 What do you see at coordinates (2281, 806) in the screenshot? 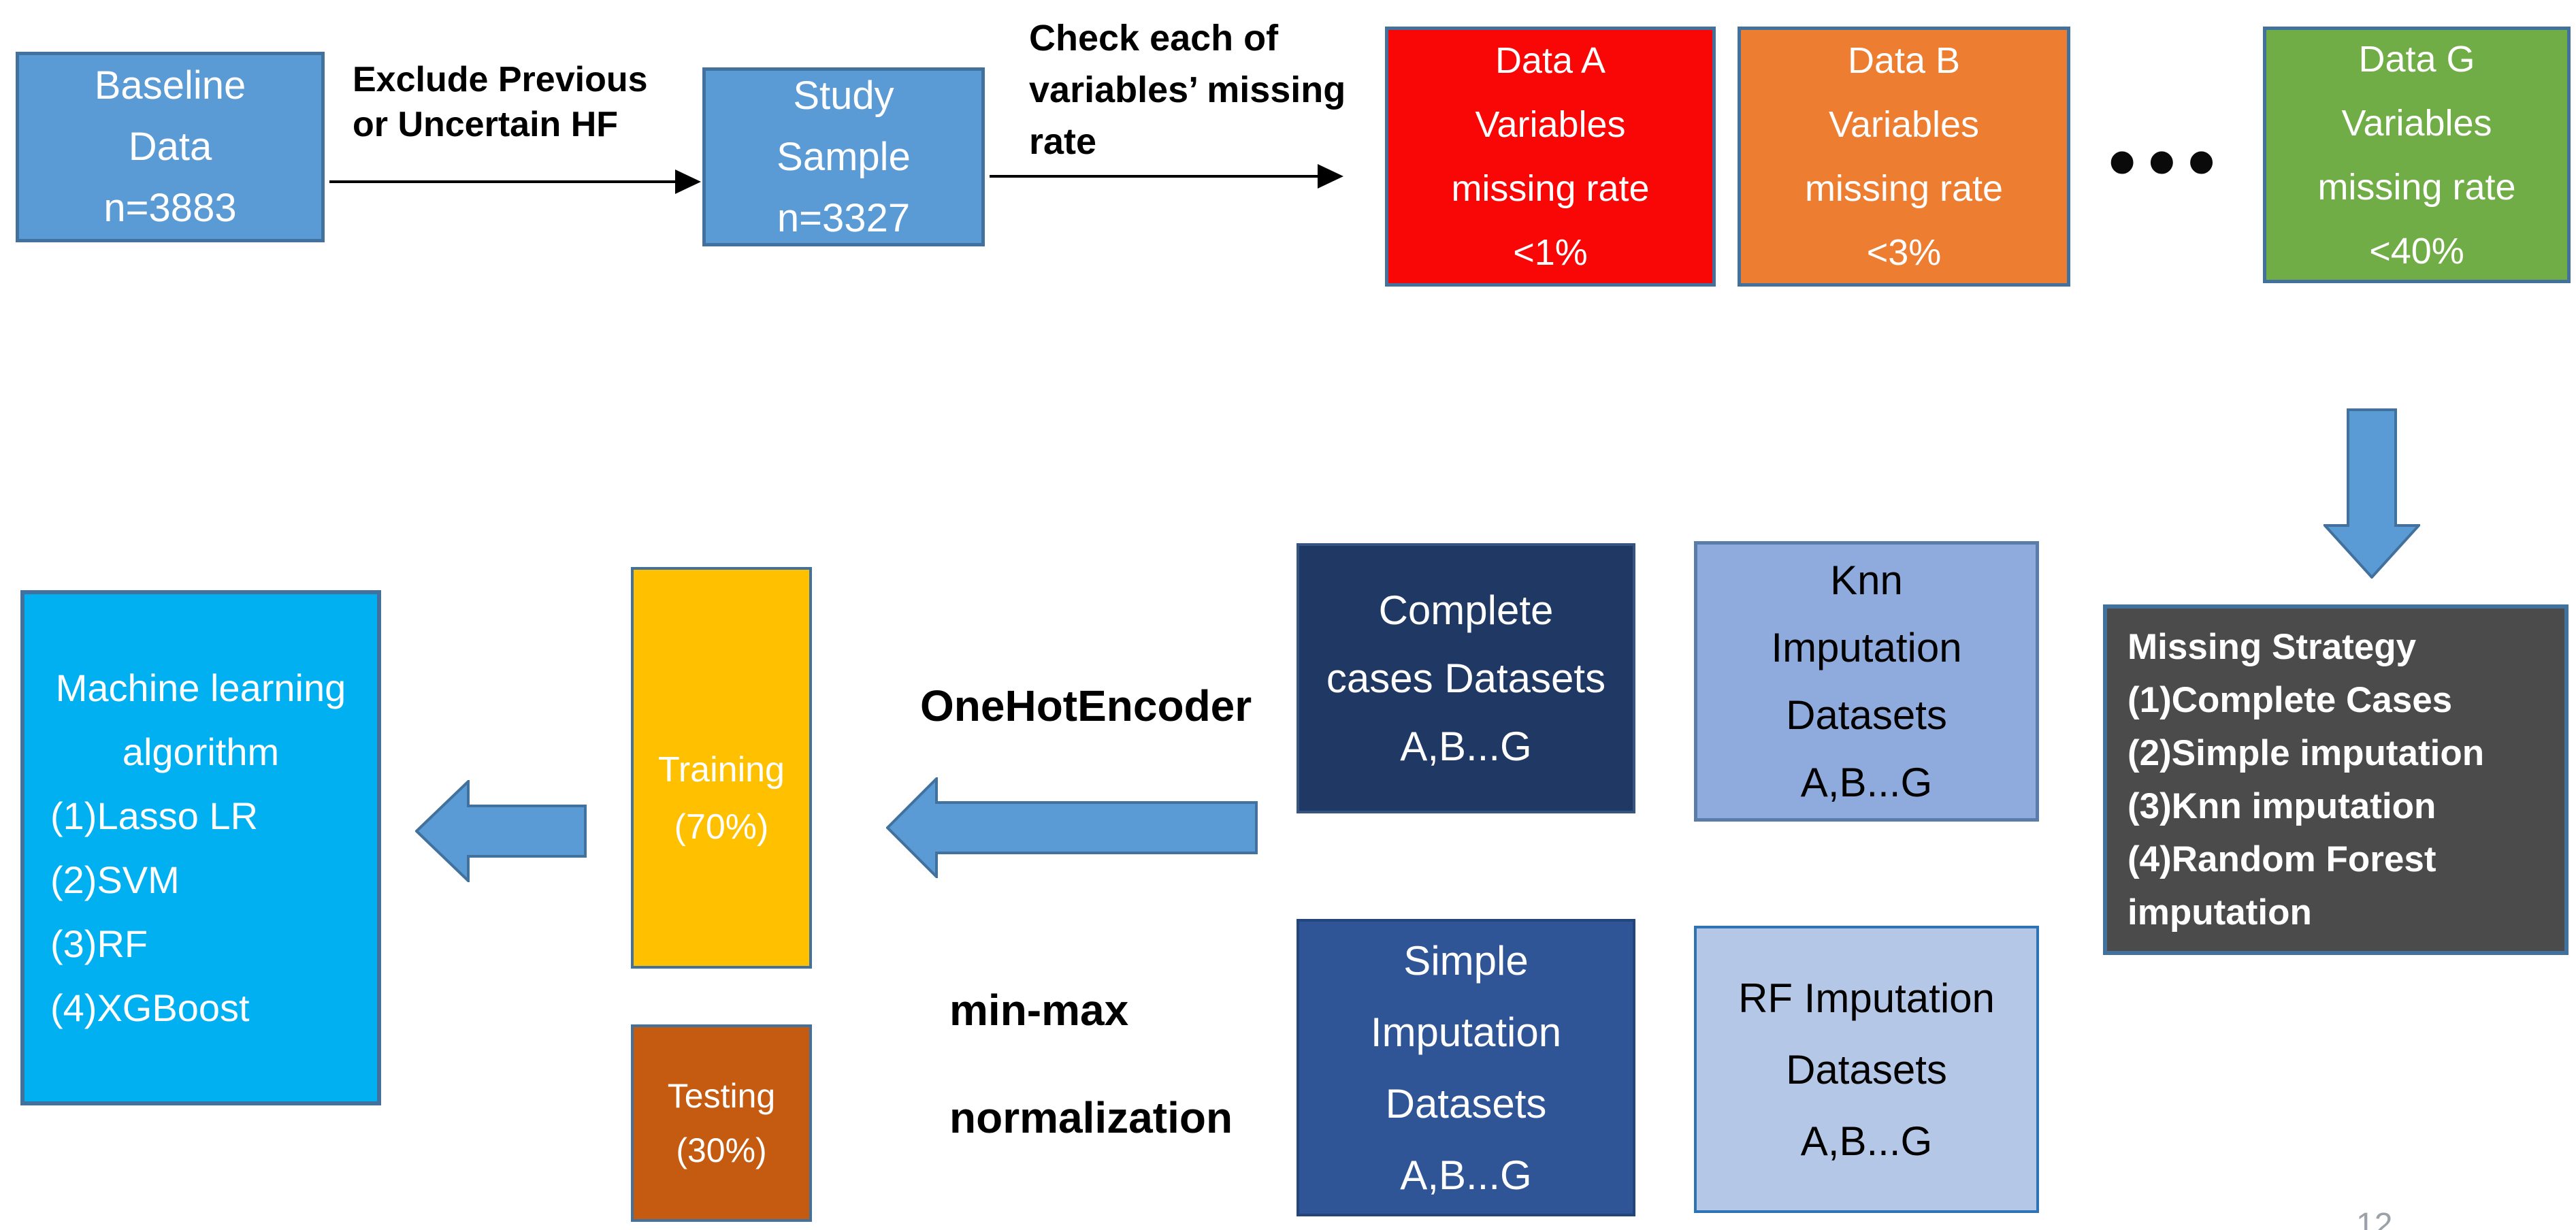
I see `missing-strategy-line: (3)Knn imputation` at bounding box center [2281, 806].